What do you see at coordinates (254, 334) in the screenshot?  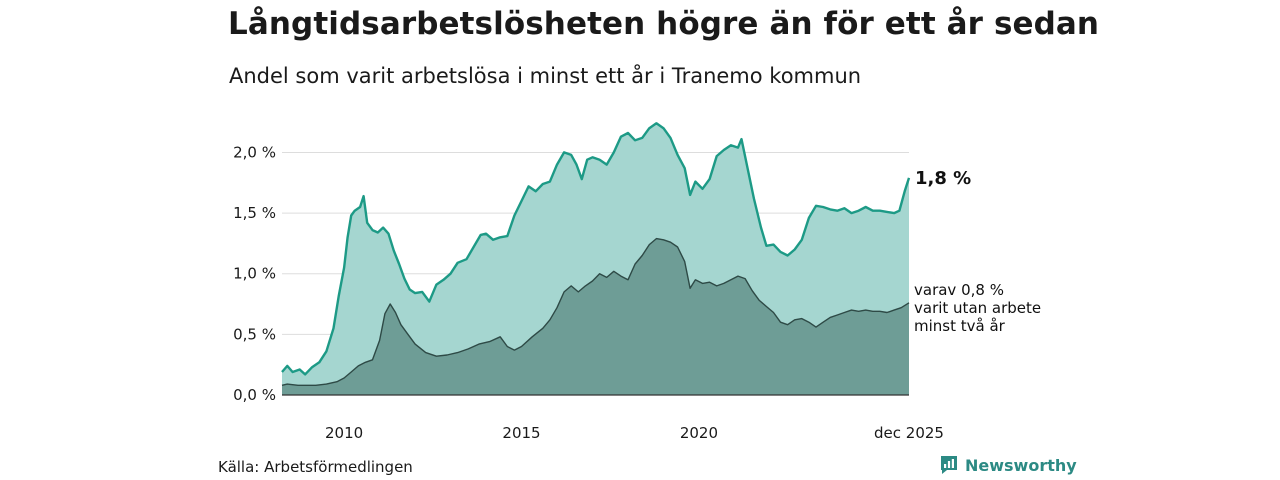 I see `y-tick-label: 0,5 %` at bounding box center [254, 334].